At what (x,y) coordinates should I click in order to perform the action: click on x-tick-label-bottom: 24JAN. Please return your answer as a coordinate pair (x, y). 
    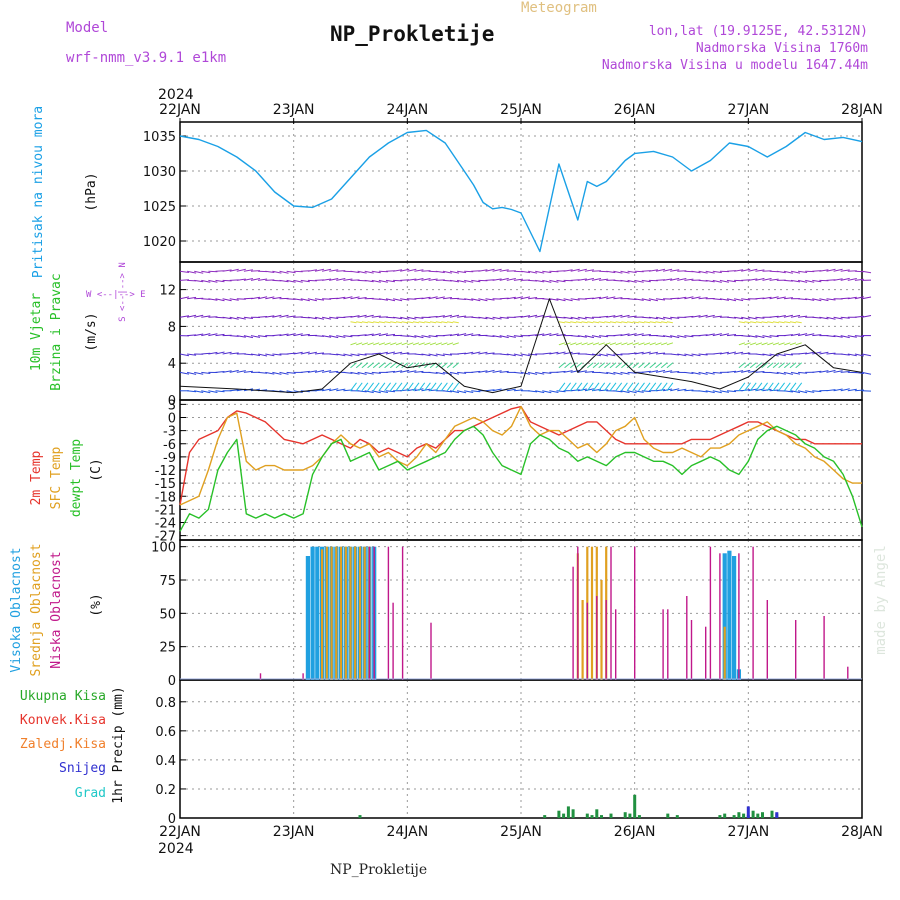
    Looking at the image, I should click on (407, 832).